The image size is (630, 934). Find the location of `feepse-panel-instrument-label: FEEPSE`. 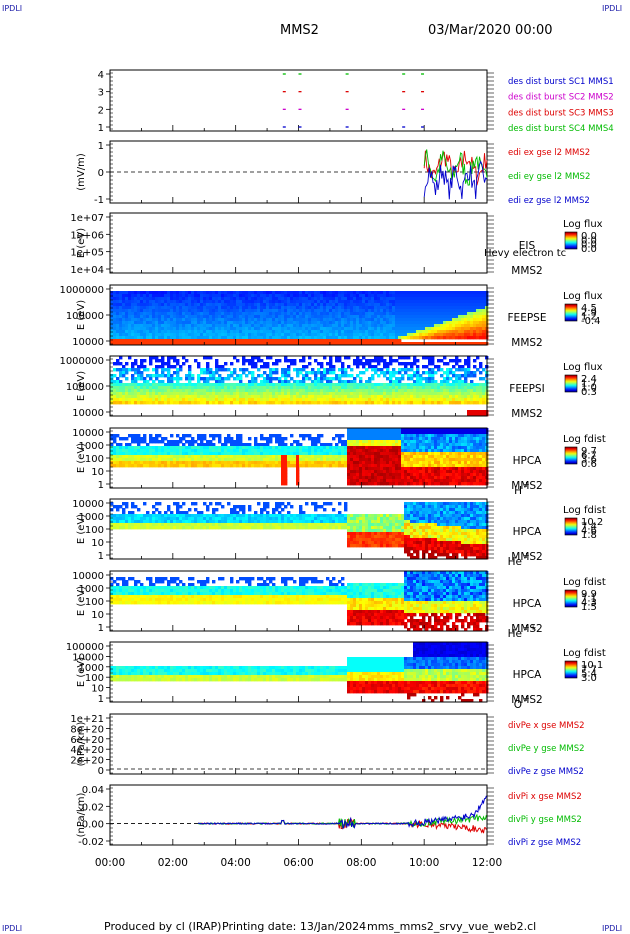

feepse-panel-instrument-label: FEEPSE is located at coordinates (527, 318).